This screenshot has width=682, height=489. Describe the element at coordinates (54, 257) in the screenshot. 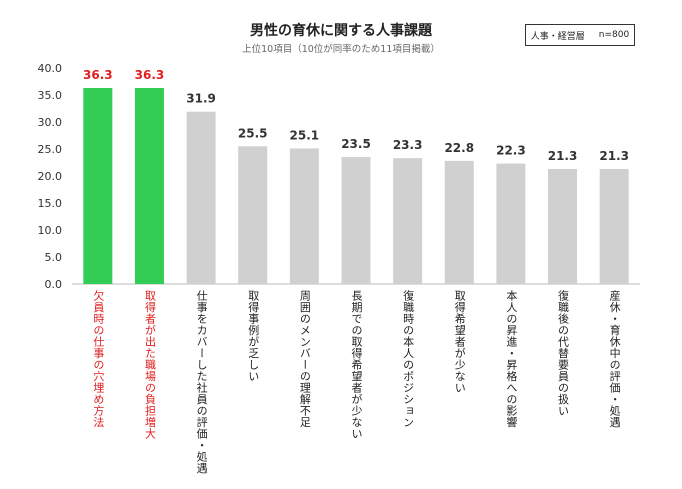

I see `y-tick-label: 5.0` at that location.